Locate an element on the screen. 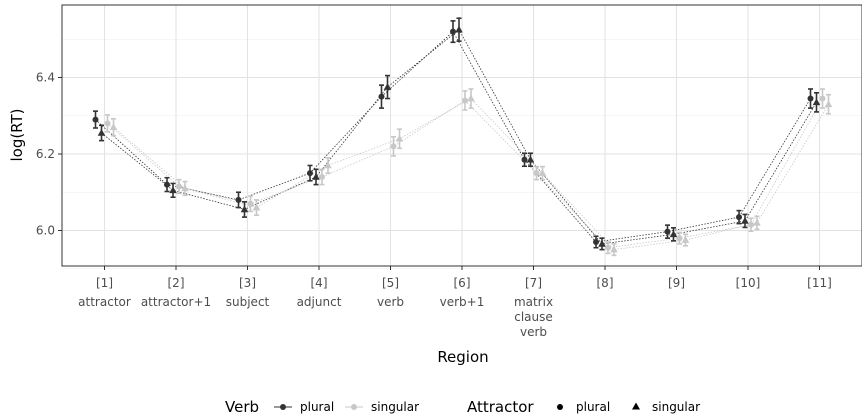  x-tick-label: [3] is located at coordinates (247, 283).